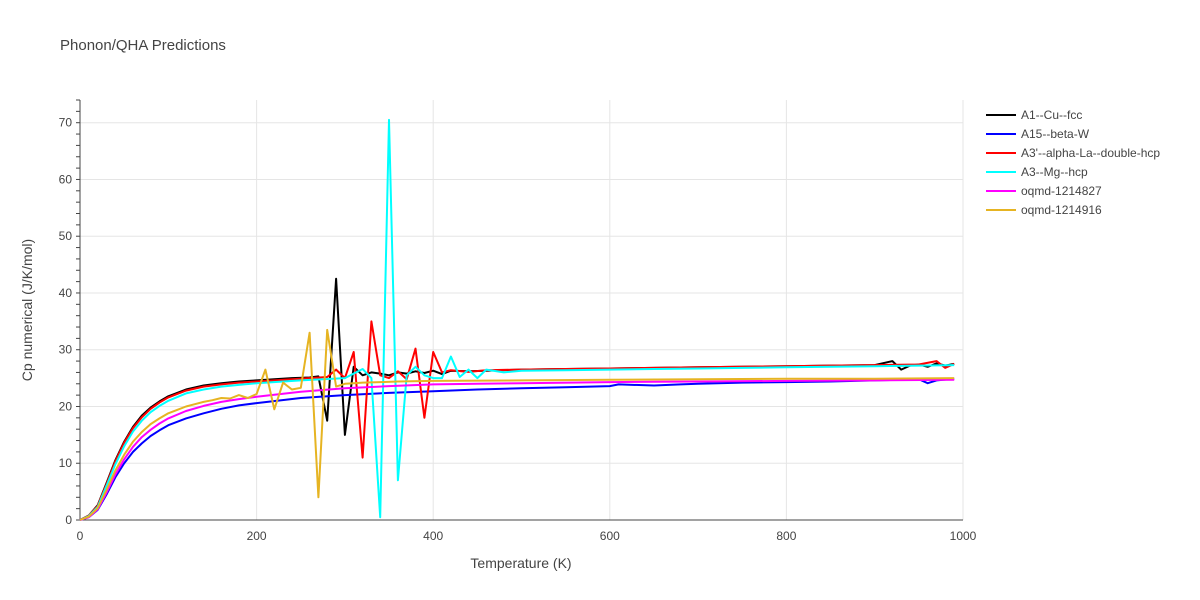 The width and height of the screenshot is (1200, 600). What do you see at coordinates (610, 536) in the screenshot?
I see `x-tick-label: 600` at bounding box center [610, 536].